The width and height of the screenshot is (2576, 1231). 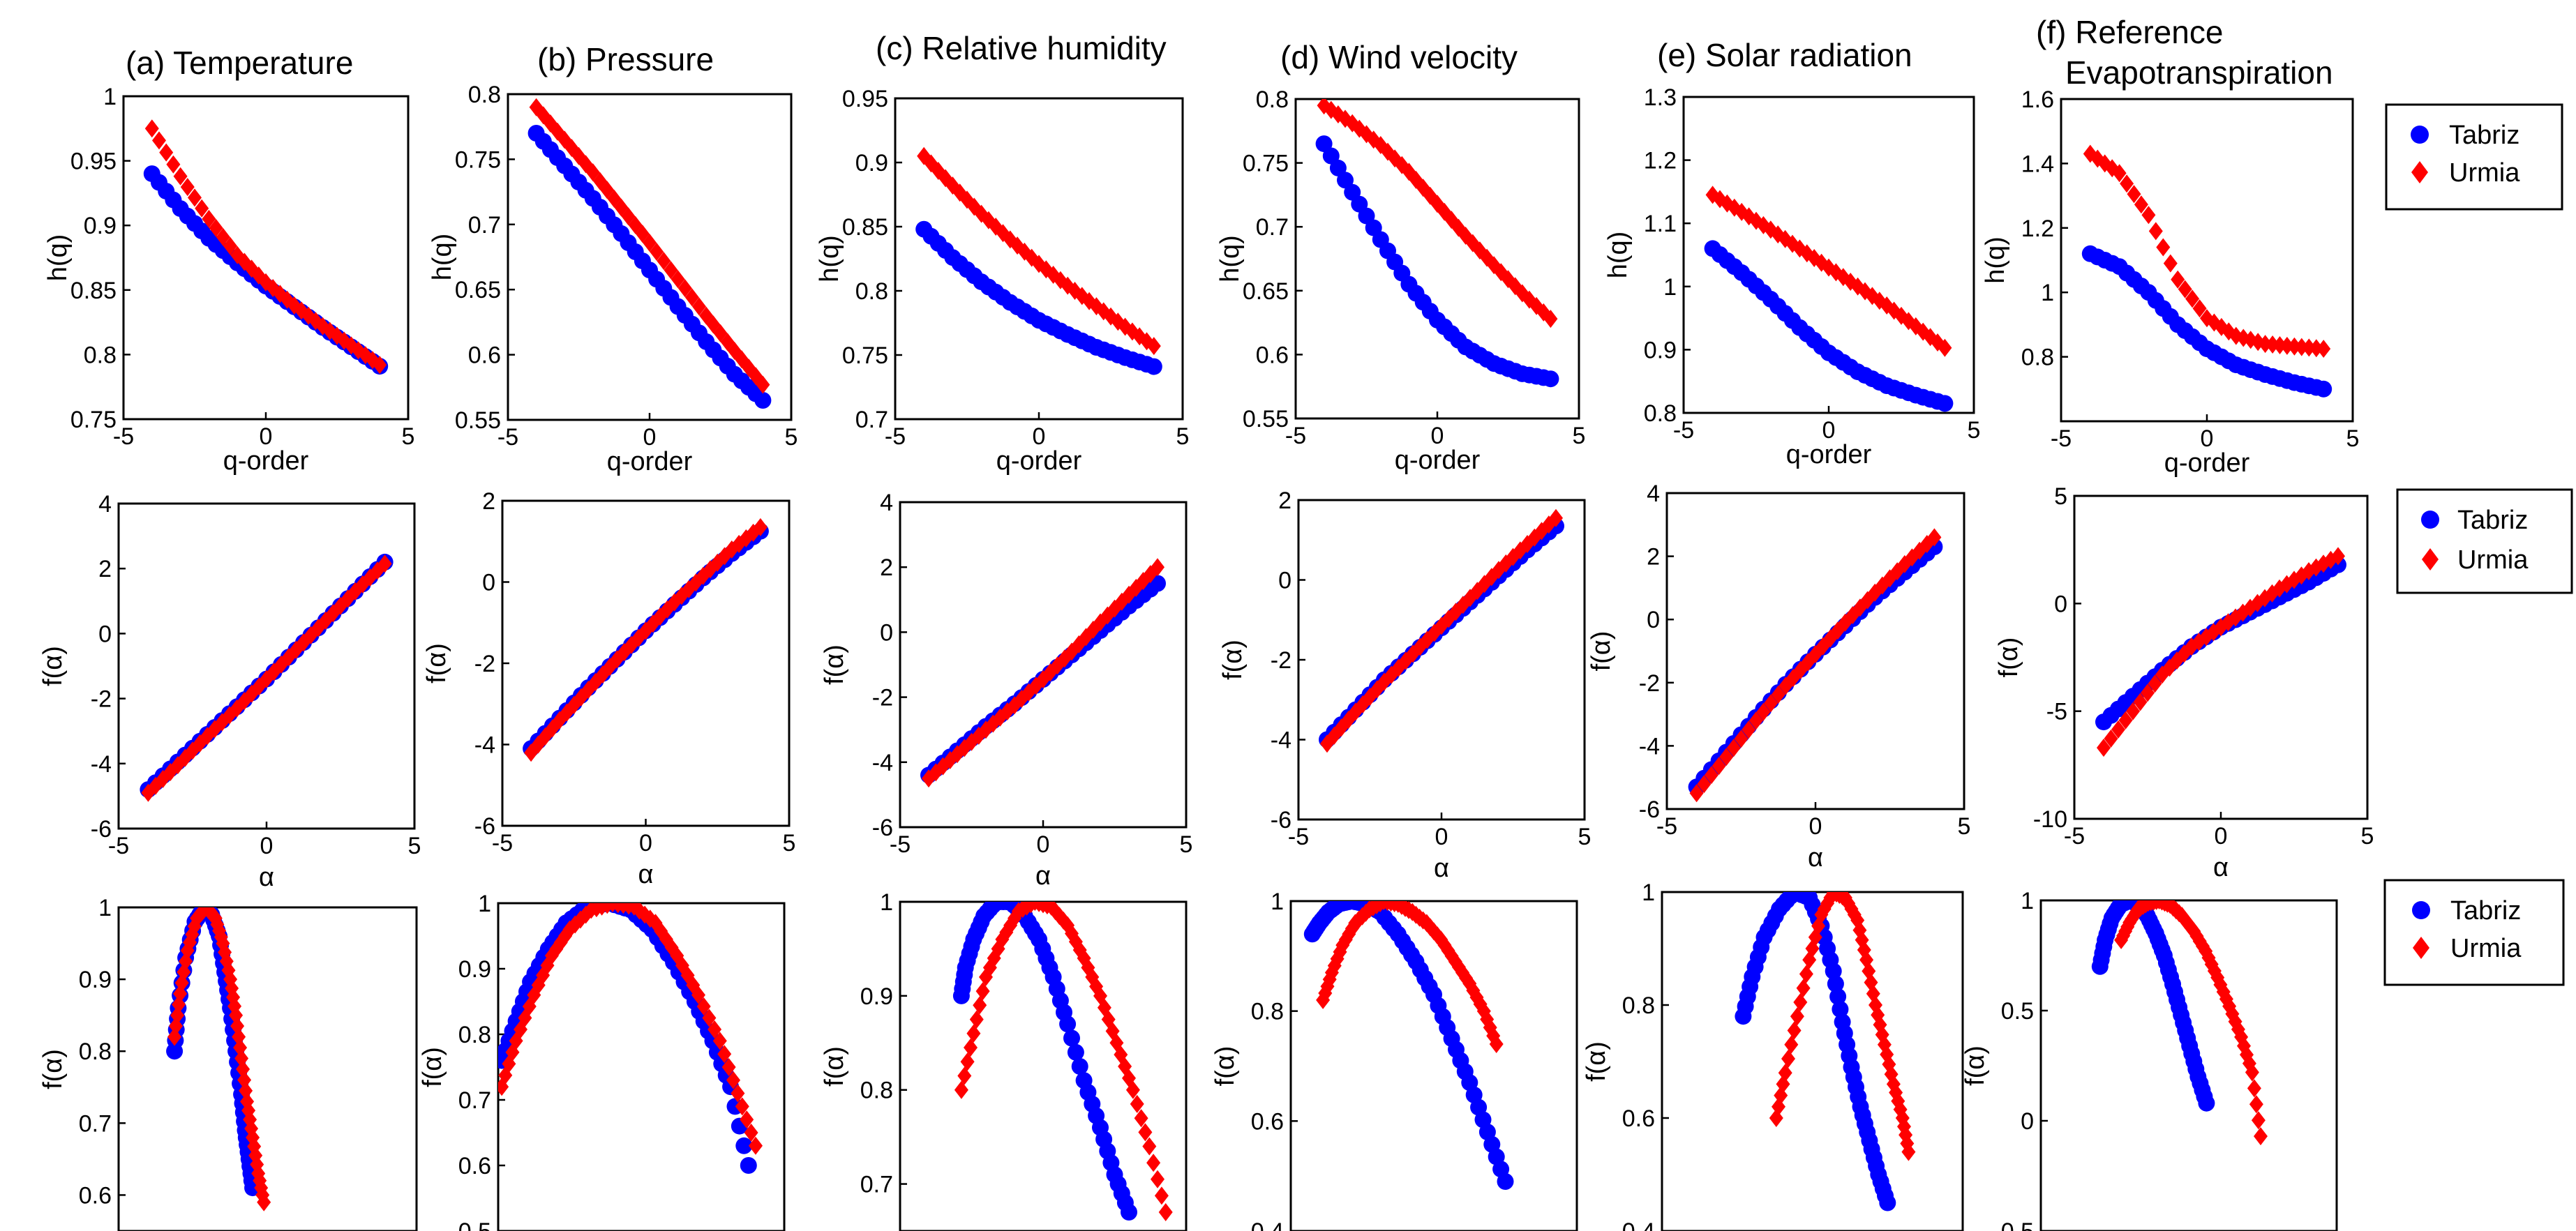 I want to click on y-tick-label: 2, so click(x=105, y=569).